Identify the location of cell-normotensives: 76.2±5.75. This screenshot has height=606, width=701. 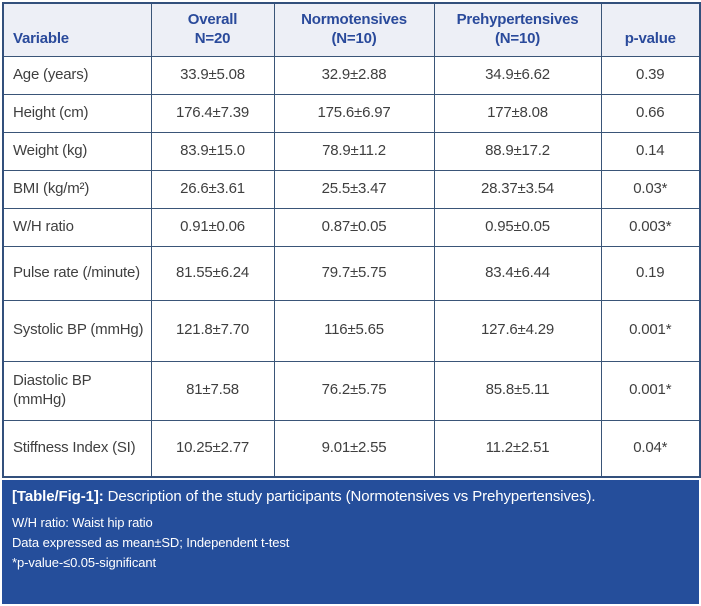
(354, 390).